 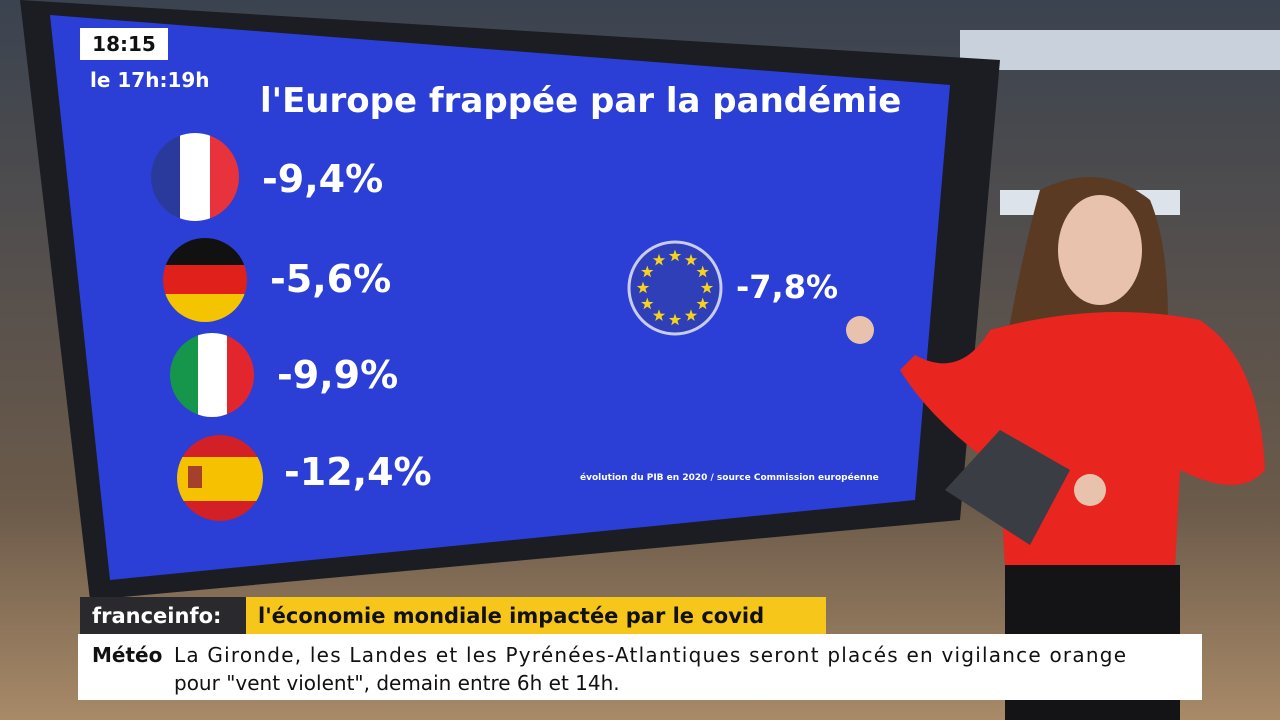 I want to click on clock-time: 18:15, so click(x=124, y=44).